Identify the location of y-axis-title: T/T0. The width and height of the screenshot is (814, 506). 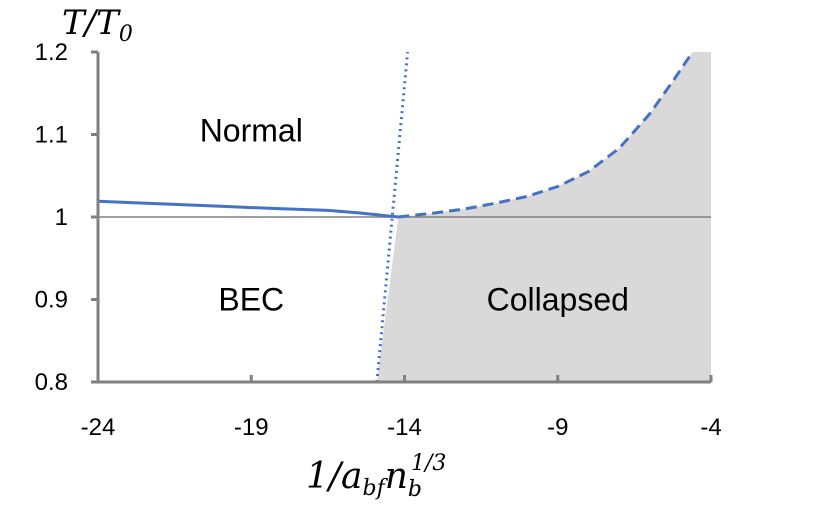
(97, 25).